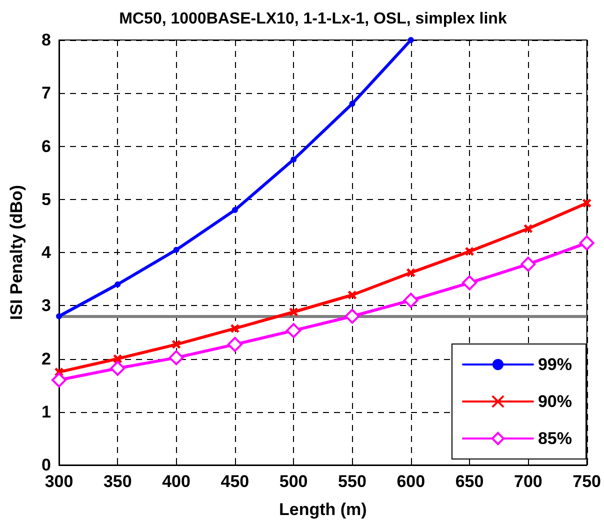  What do you see at coordinates (46, 358) in the screenshot?
I see `y-tick-label: 2` at bounding box center [46, 358].